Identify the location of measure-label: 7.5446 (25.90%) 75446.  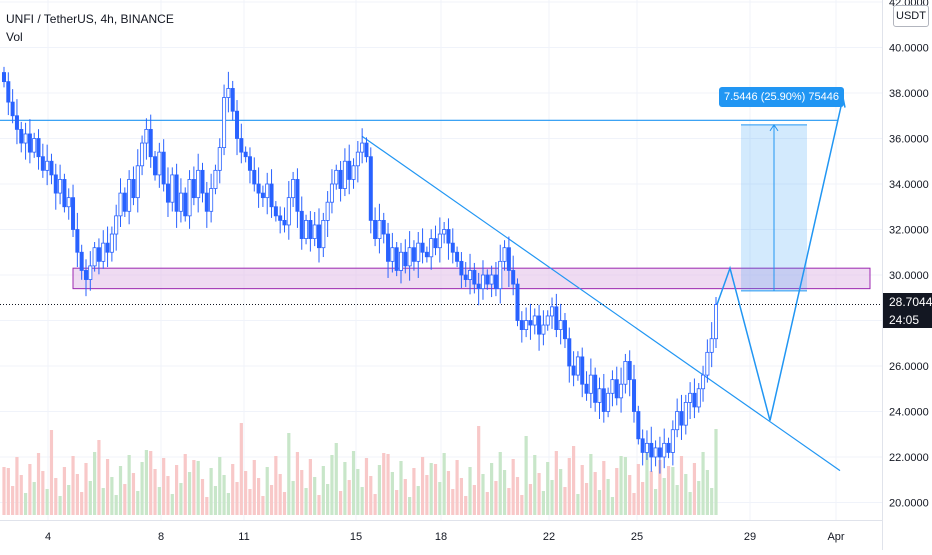
(781, 97).